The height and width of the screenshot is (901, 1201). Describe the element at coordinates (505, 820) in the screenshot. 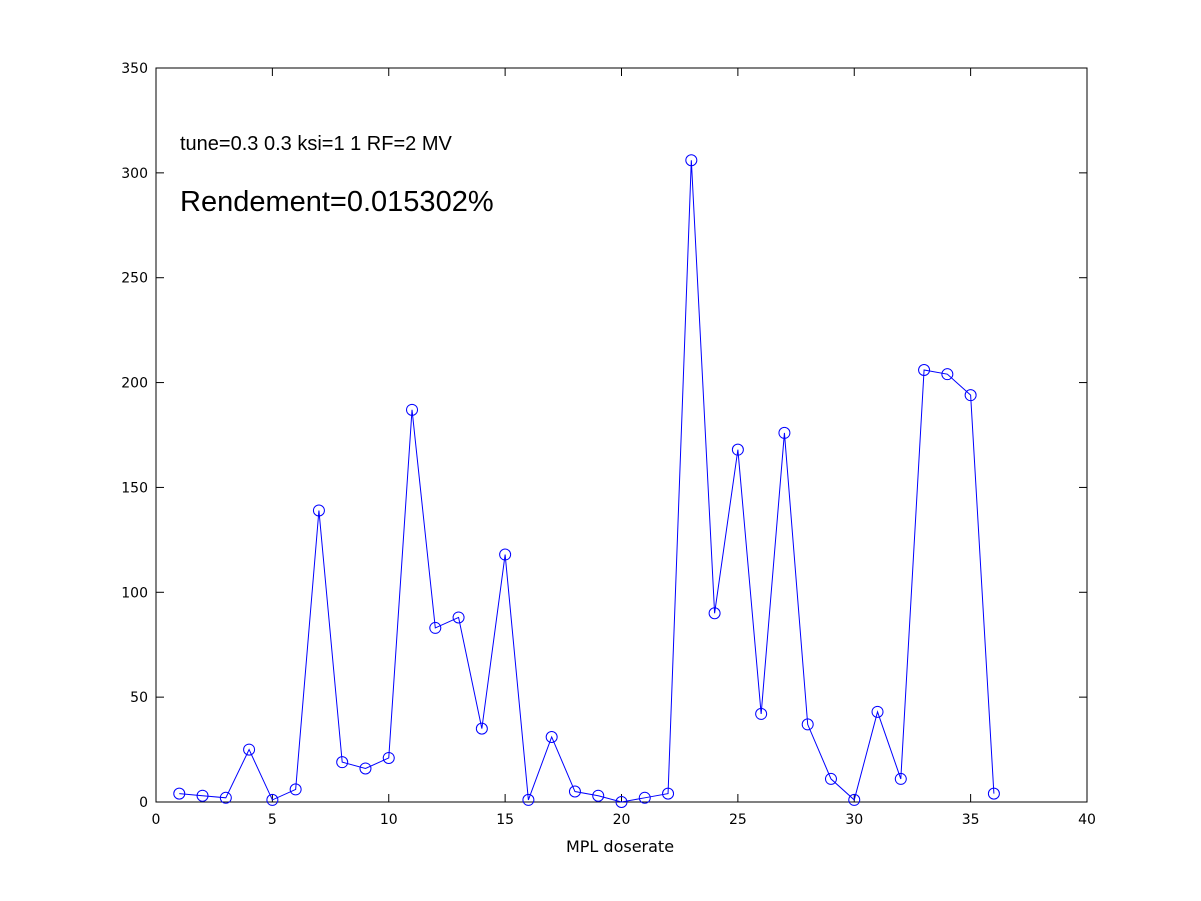

I see `x-tick-label: 15` at that location.